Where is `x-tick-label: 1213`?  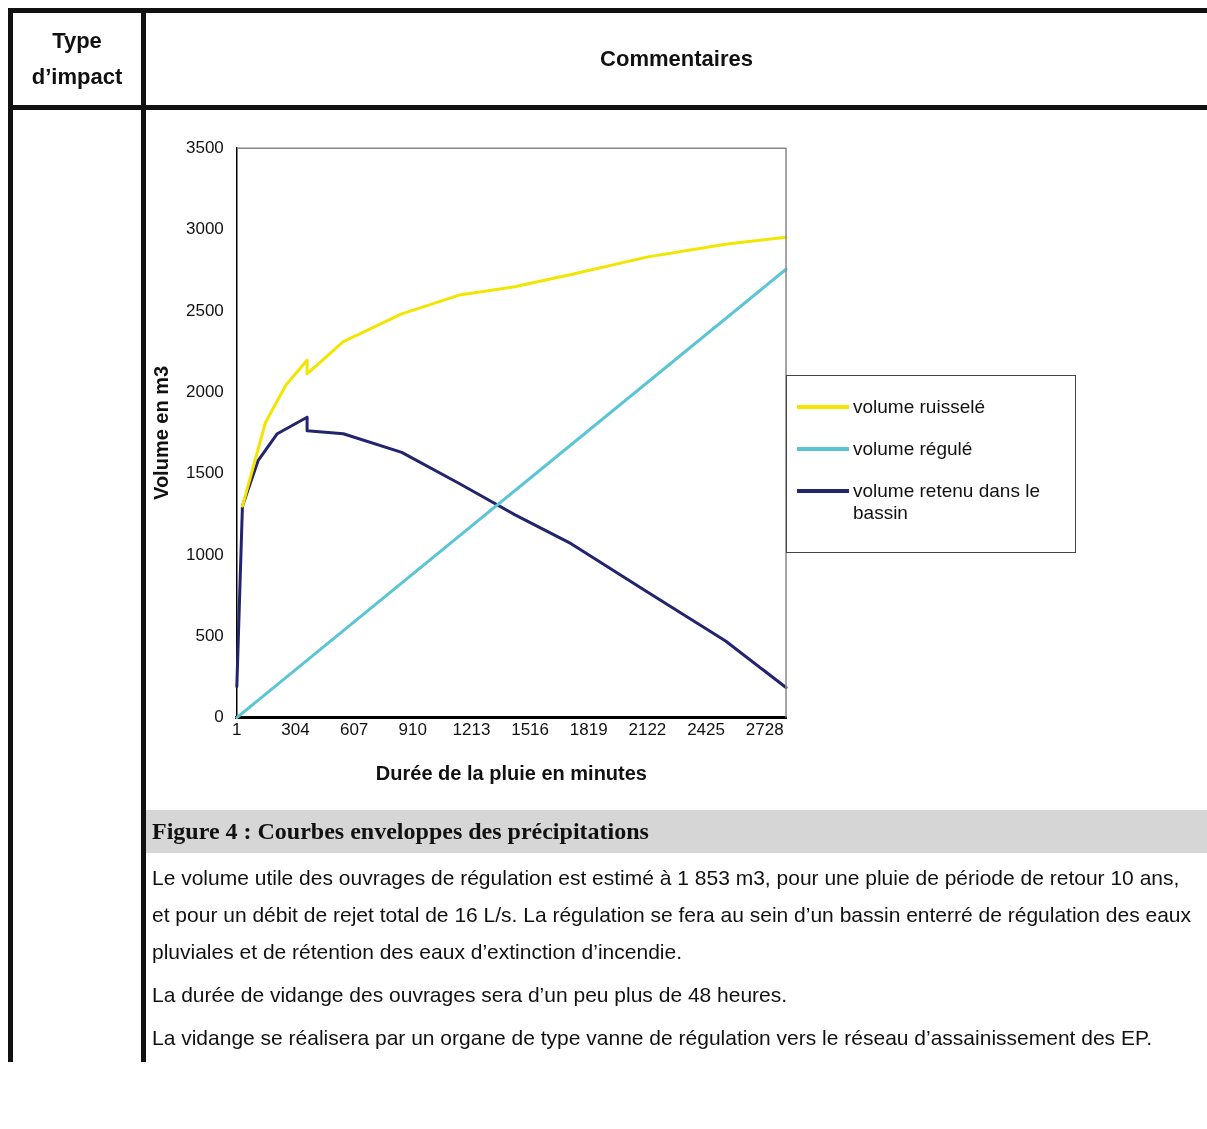
x-tick-label: 1213 is located at coordinates (471, 730).